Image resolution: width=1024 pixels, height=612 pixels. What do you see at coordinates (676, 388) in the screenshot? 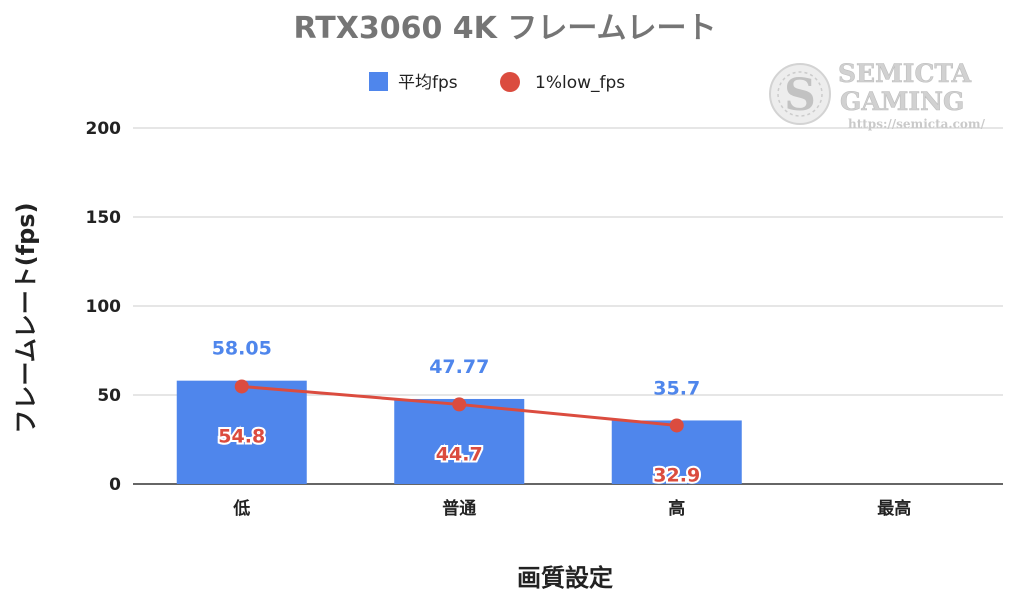
I see `bar-value-label: 35.7` at bounding box center [676, 388].